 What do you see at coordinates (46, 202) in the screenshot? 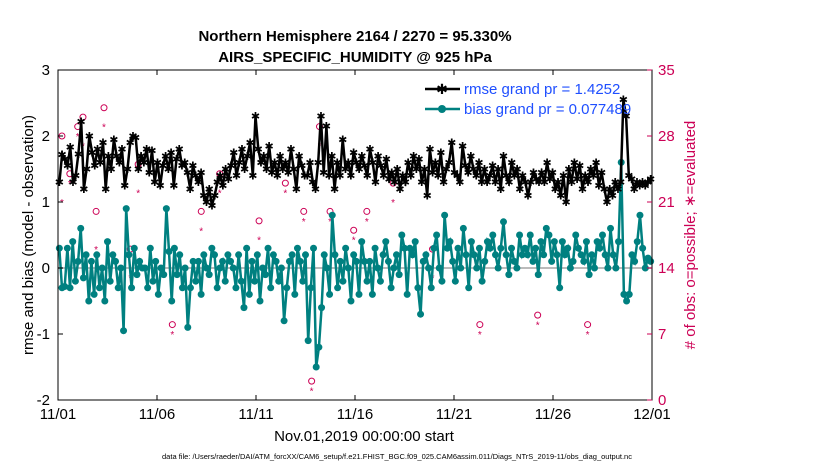
I see `y-tick-label: 1` at bounding box center [46, 202].